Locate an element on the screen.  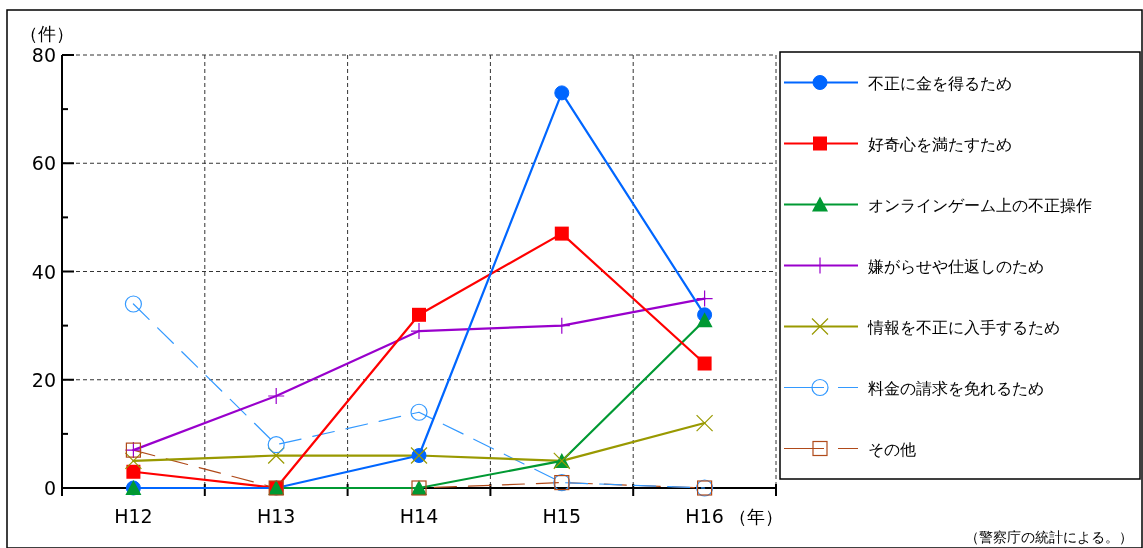
legend-label: その他 is located at coordinates (892, 449).